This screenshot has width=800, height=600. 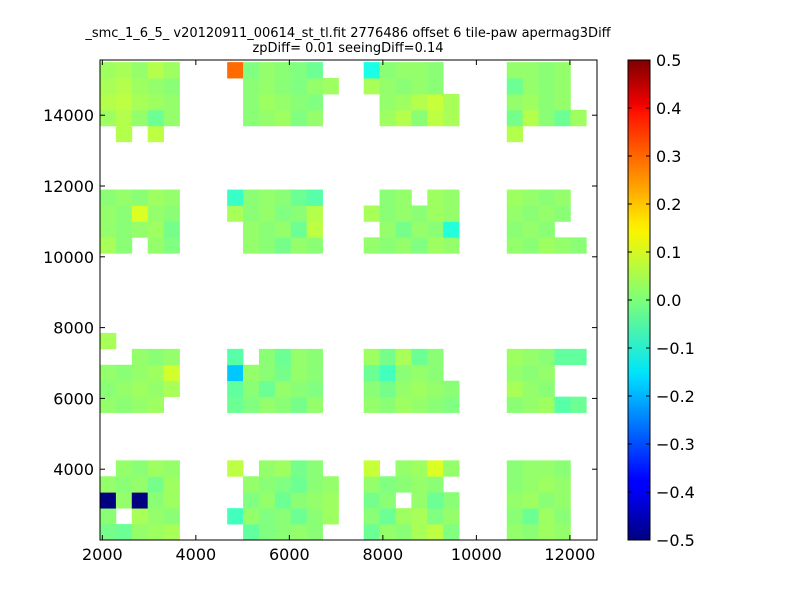 What do you see at coordinates (675, 492) in the screenshot?
I see `colorbar-tick-label: −0.4` at bounding box center [675, 492].